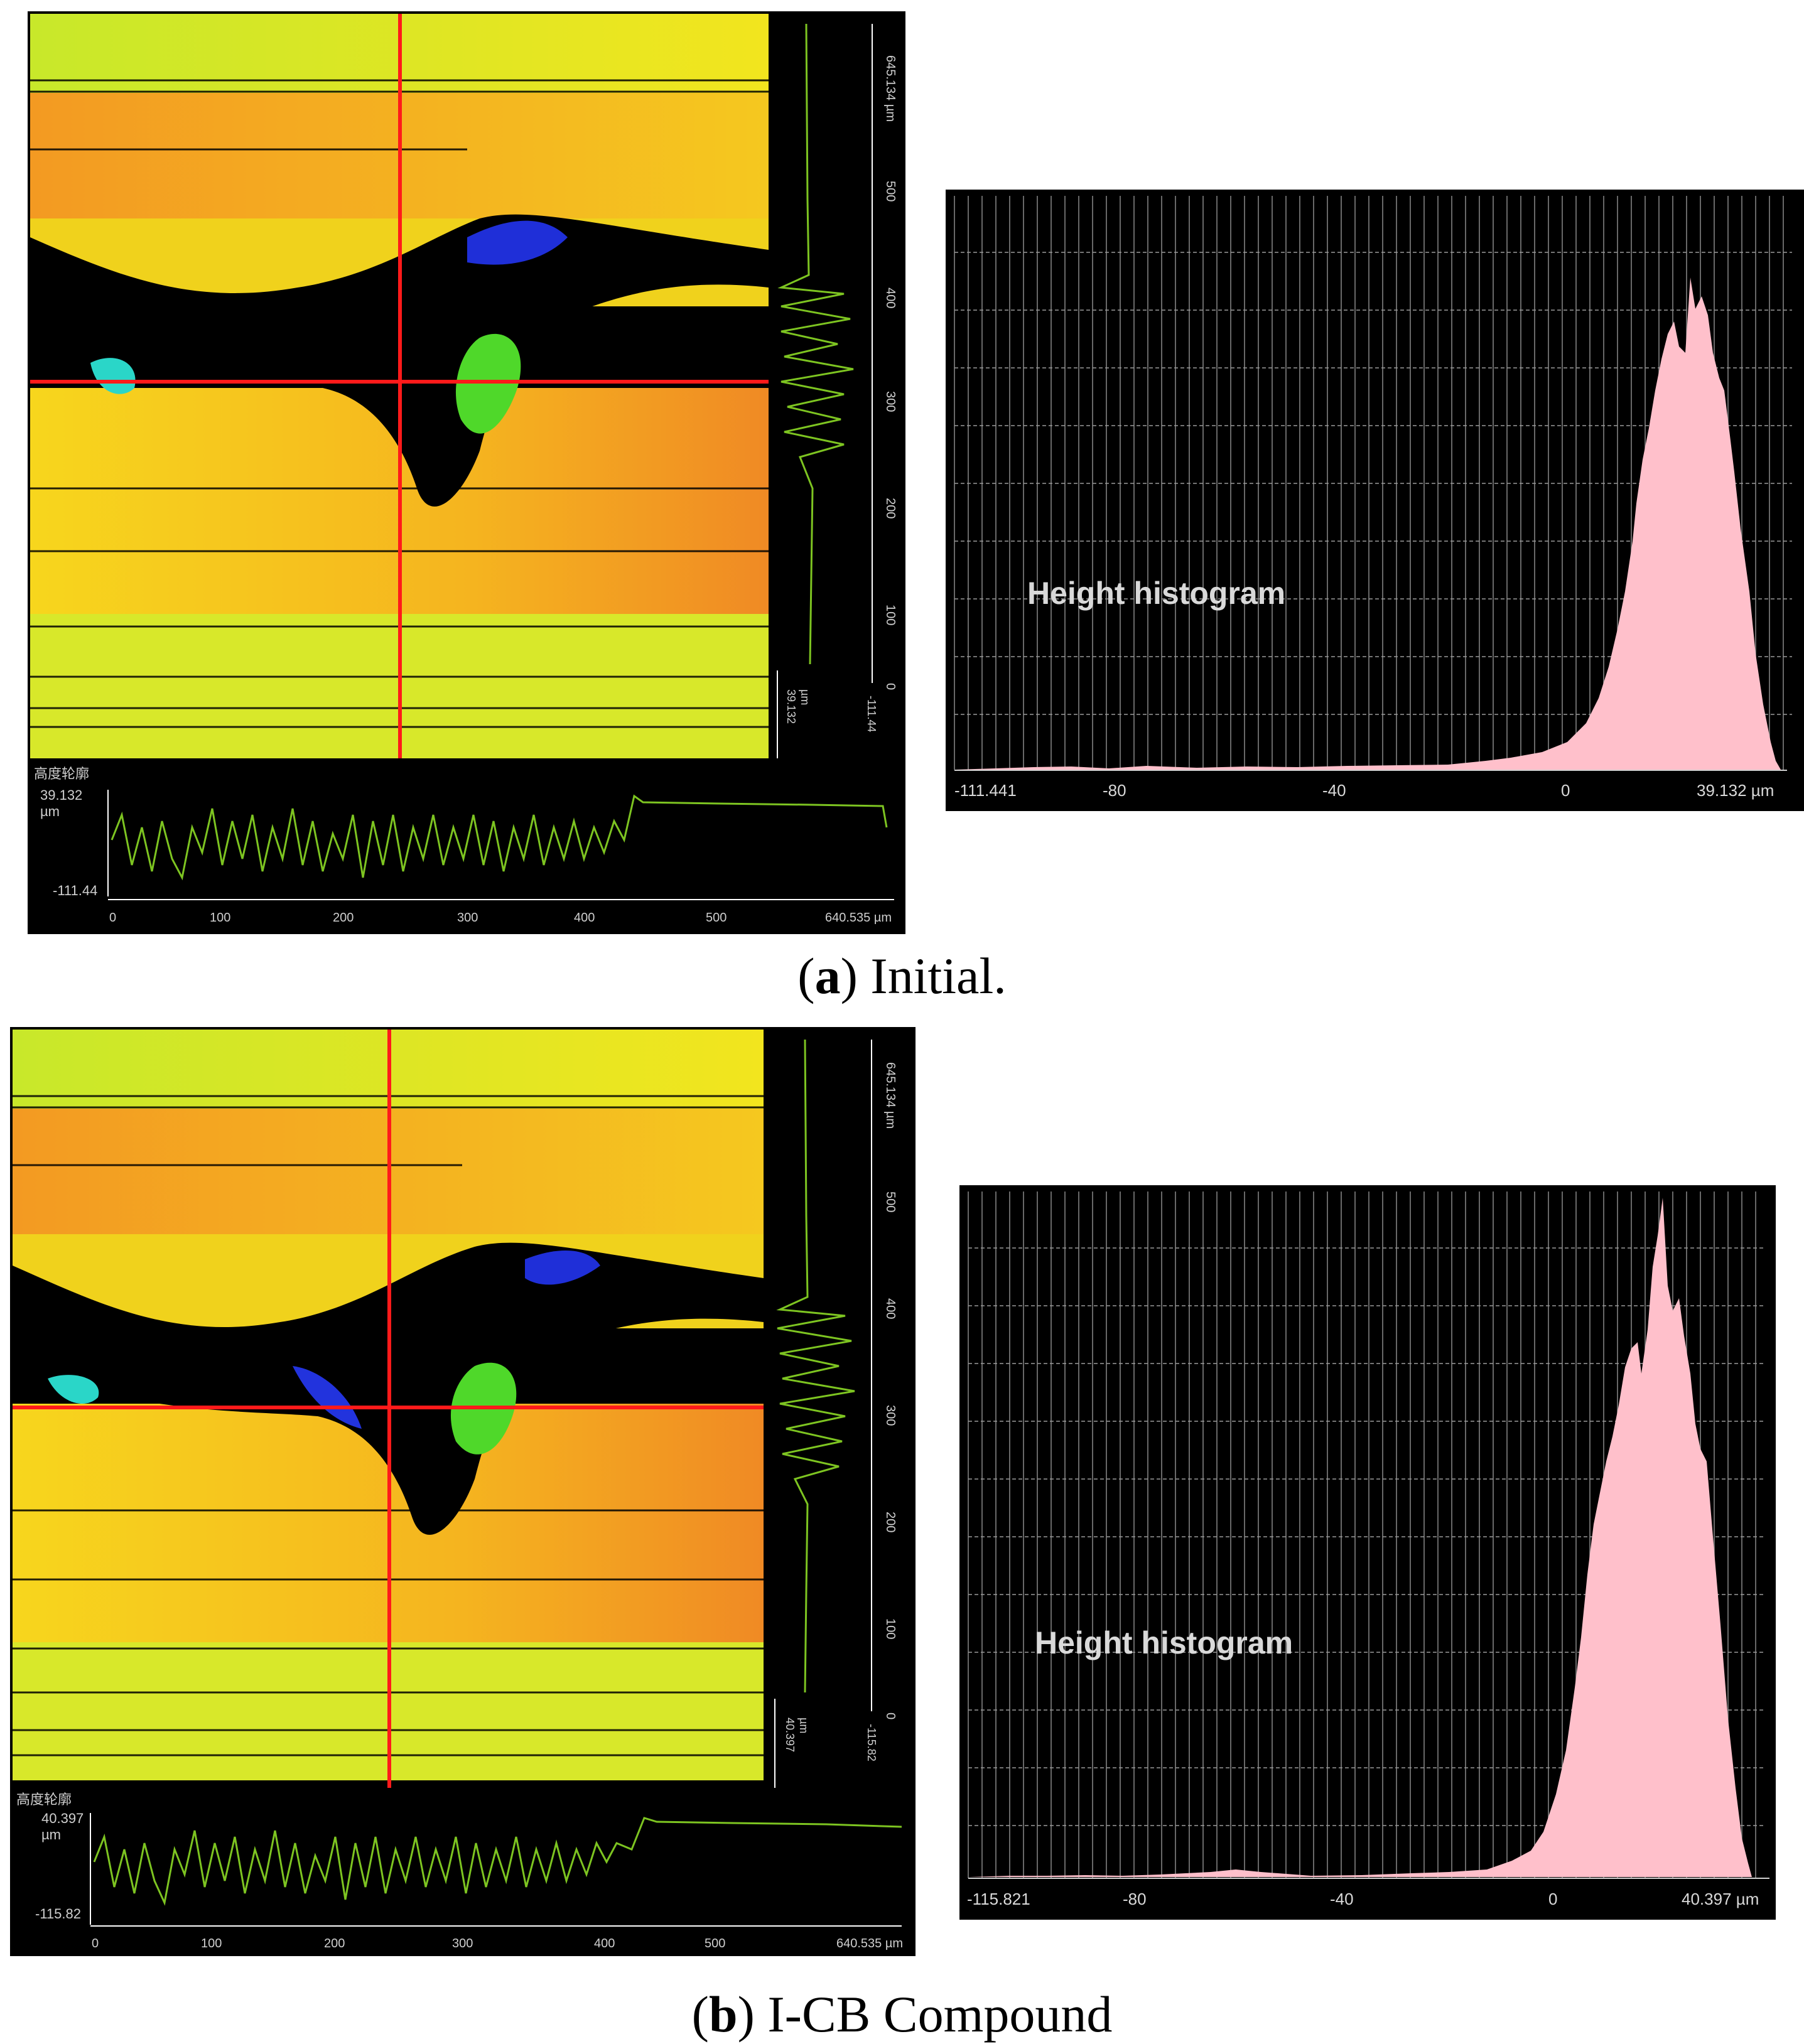 Image resolution: width=1804 pixels, height=2044 pixels. I want to click on horizontal-profile-max-label: 39.132, so click(61, 795).